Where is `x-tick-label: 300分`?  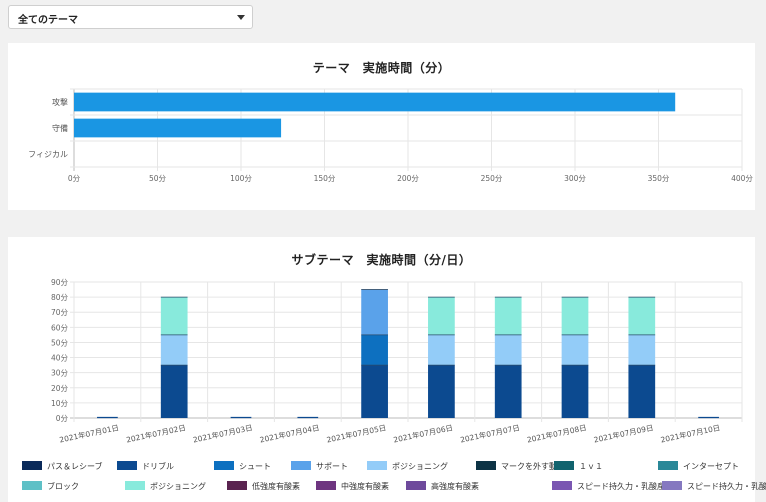 x-tick-label: 300分 is located at coordinates (575, 178).